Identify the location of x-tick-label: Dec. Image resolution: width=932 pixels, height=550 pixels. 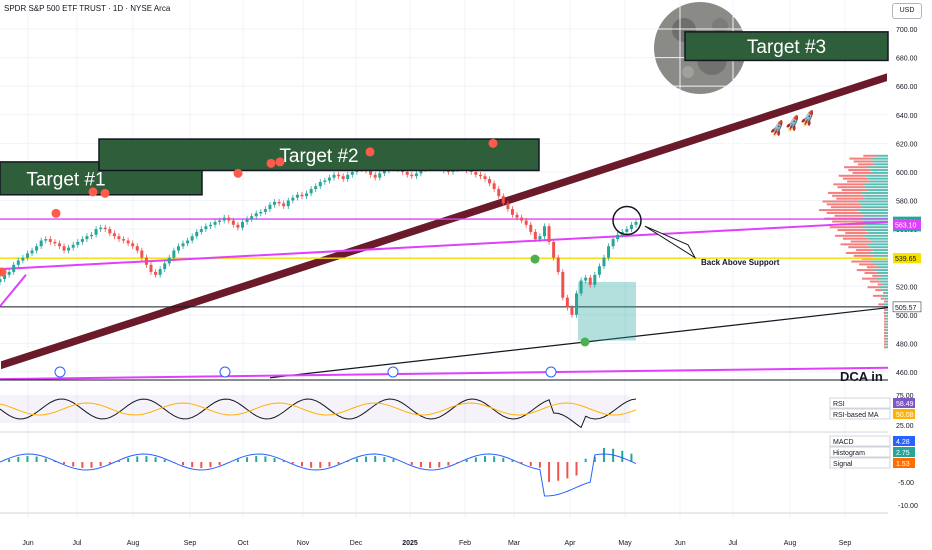
(356, 543).